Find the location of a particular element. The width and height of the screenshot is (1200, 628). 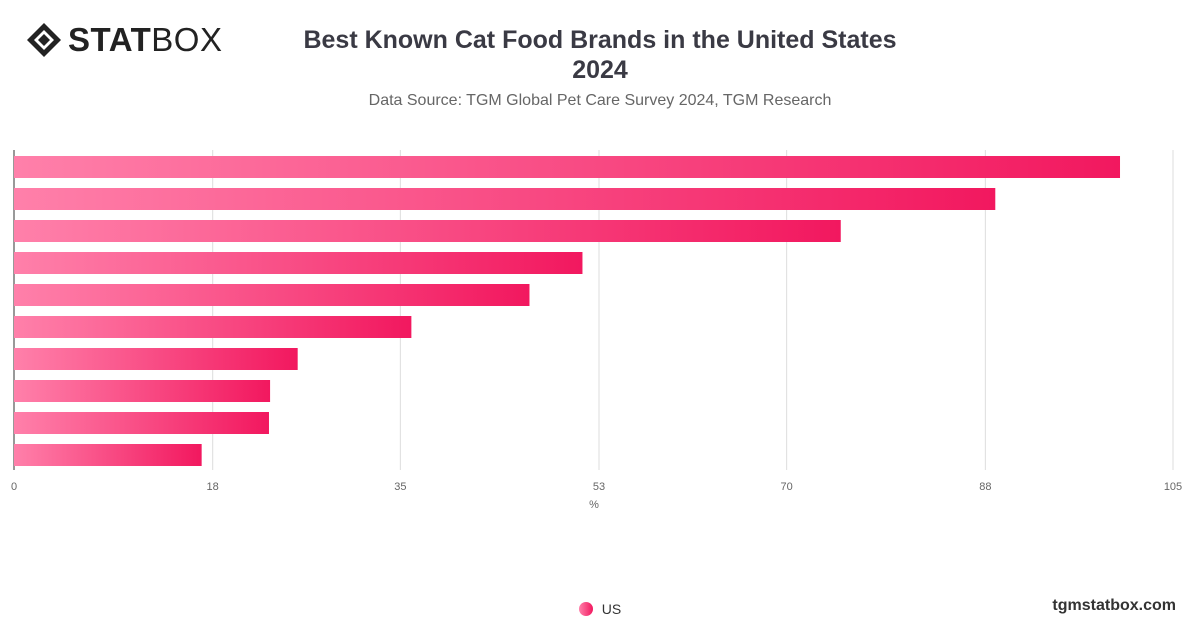

x-tick-label: 18 is located at coordinates (213, 487).